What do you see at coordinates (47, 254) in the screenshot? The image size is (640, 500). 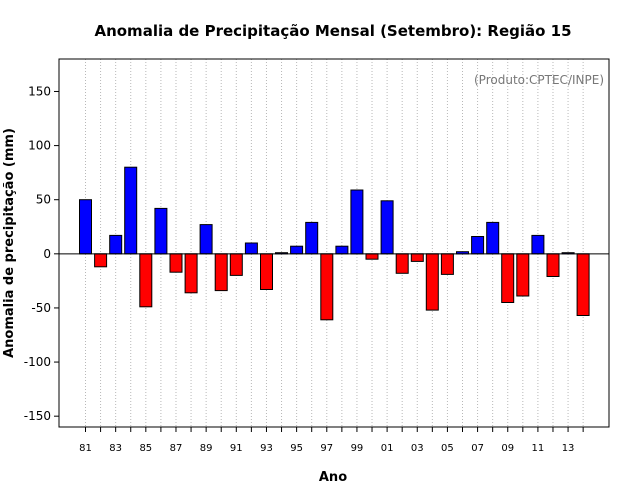 I see `y-tick-label: 0` at bounding box center [47, 254].